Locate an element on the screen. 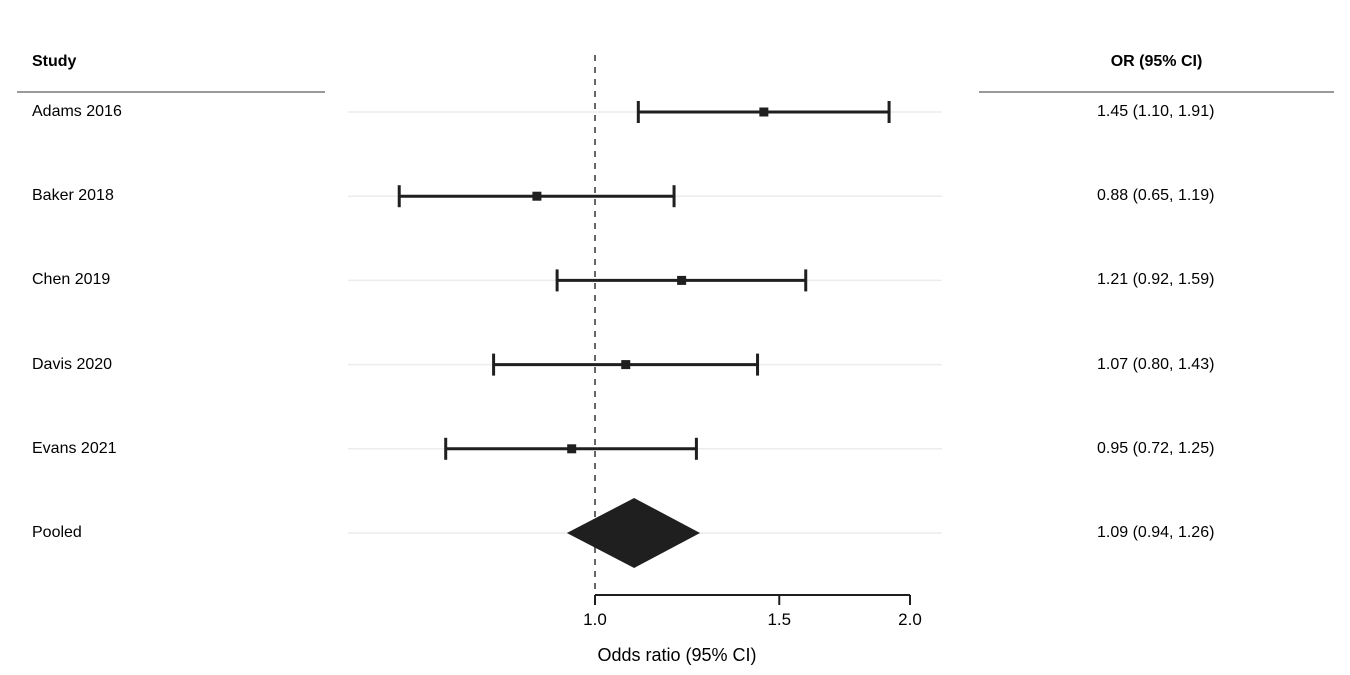  or-ci-value: 1.45 (1.10, 1.91) is located at coordinates (1156, 111).